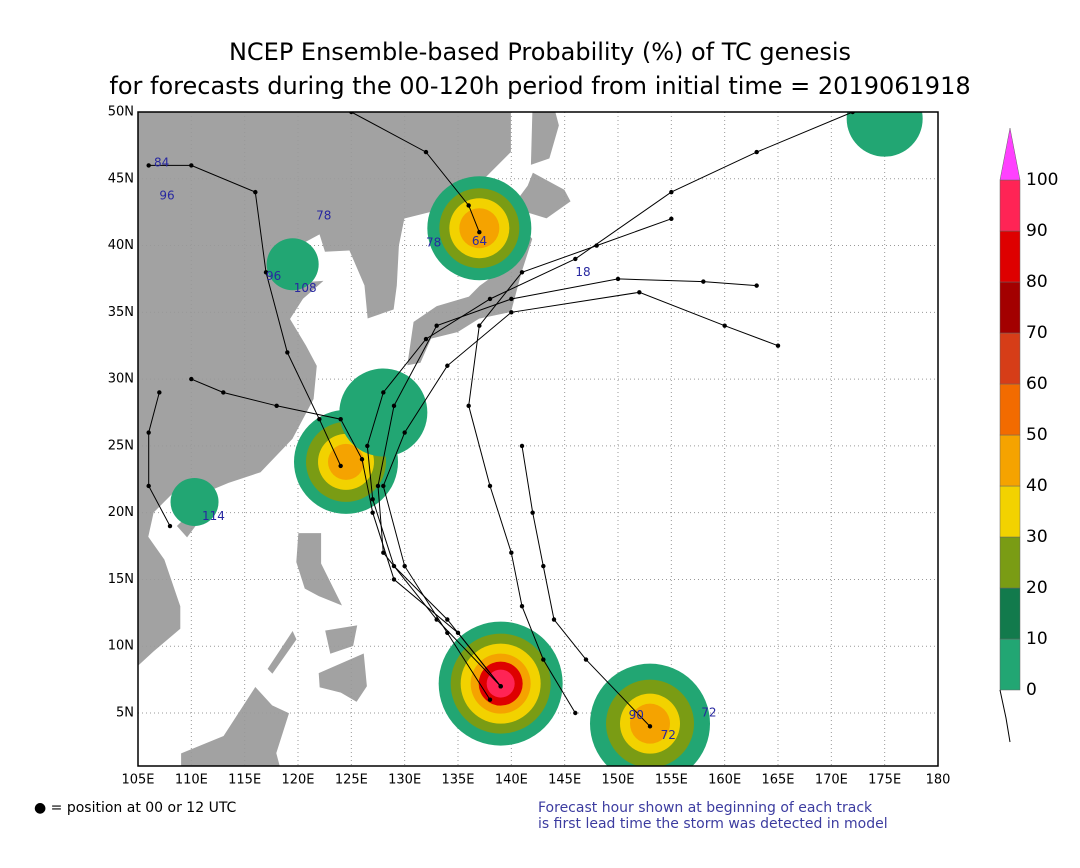 The width and height of the screenshot is (1080, 868). Describe the element at coordinates (1037, 537) in the screenshot. I see `colorbar-label: 30` at that location.